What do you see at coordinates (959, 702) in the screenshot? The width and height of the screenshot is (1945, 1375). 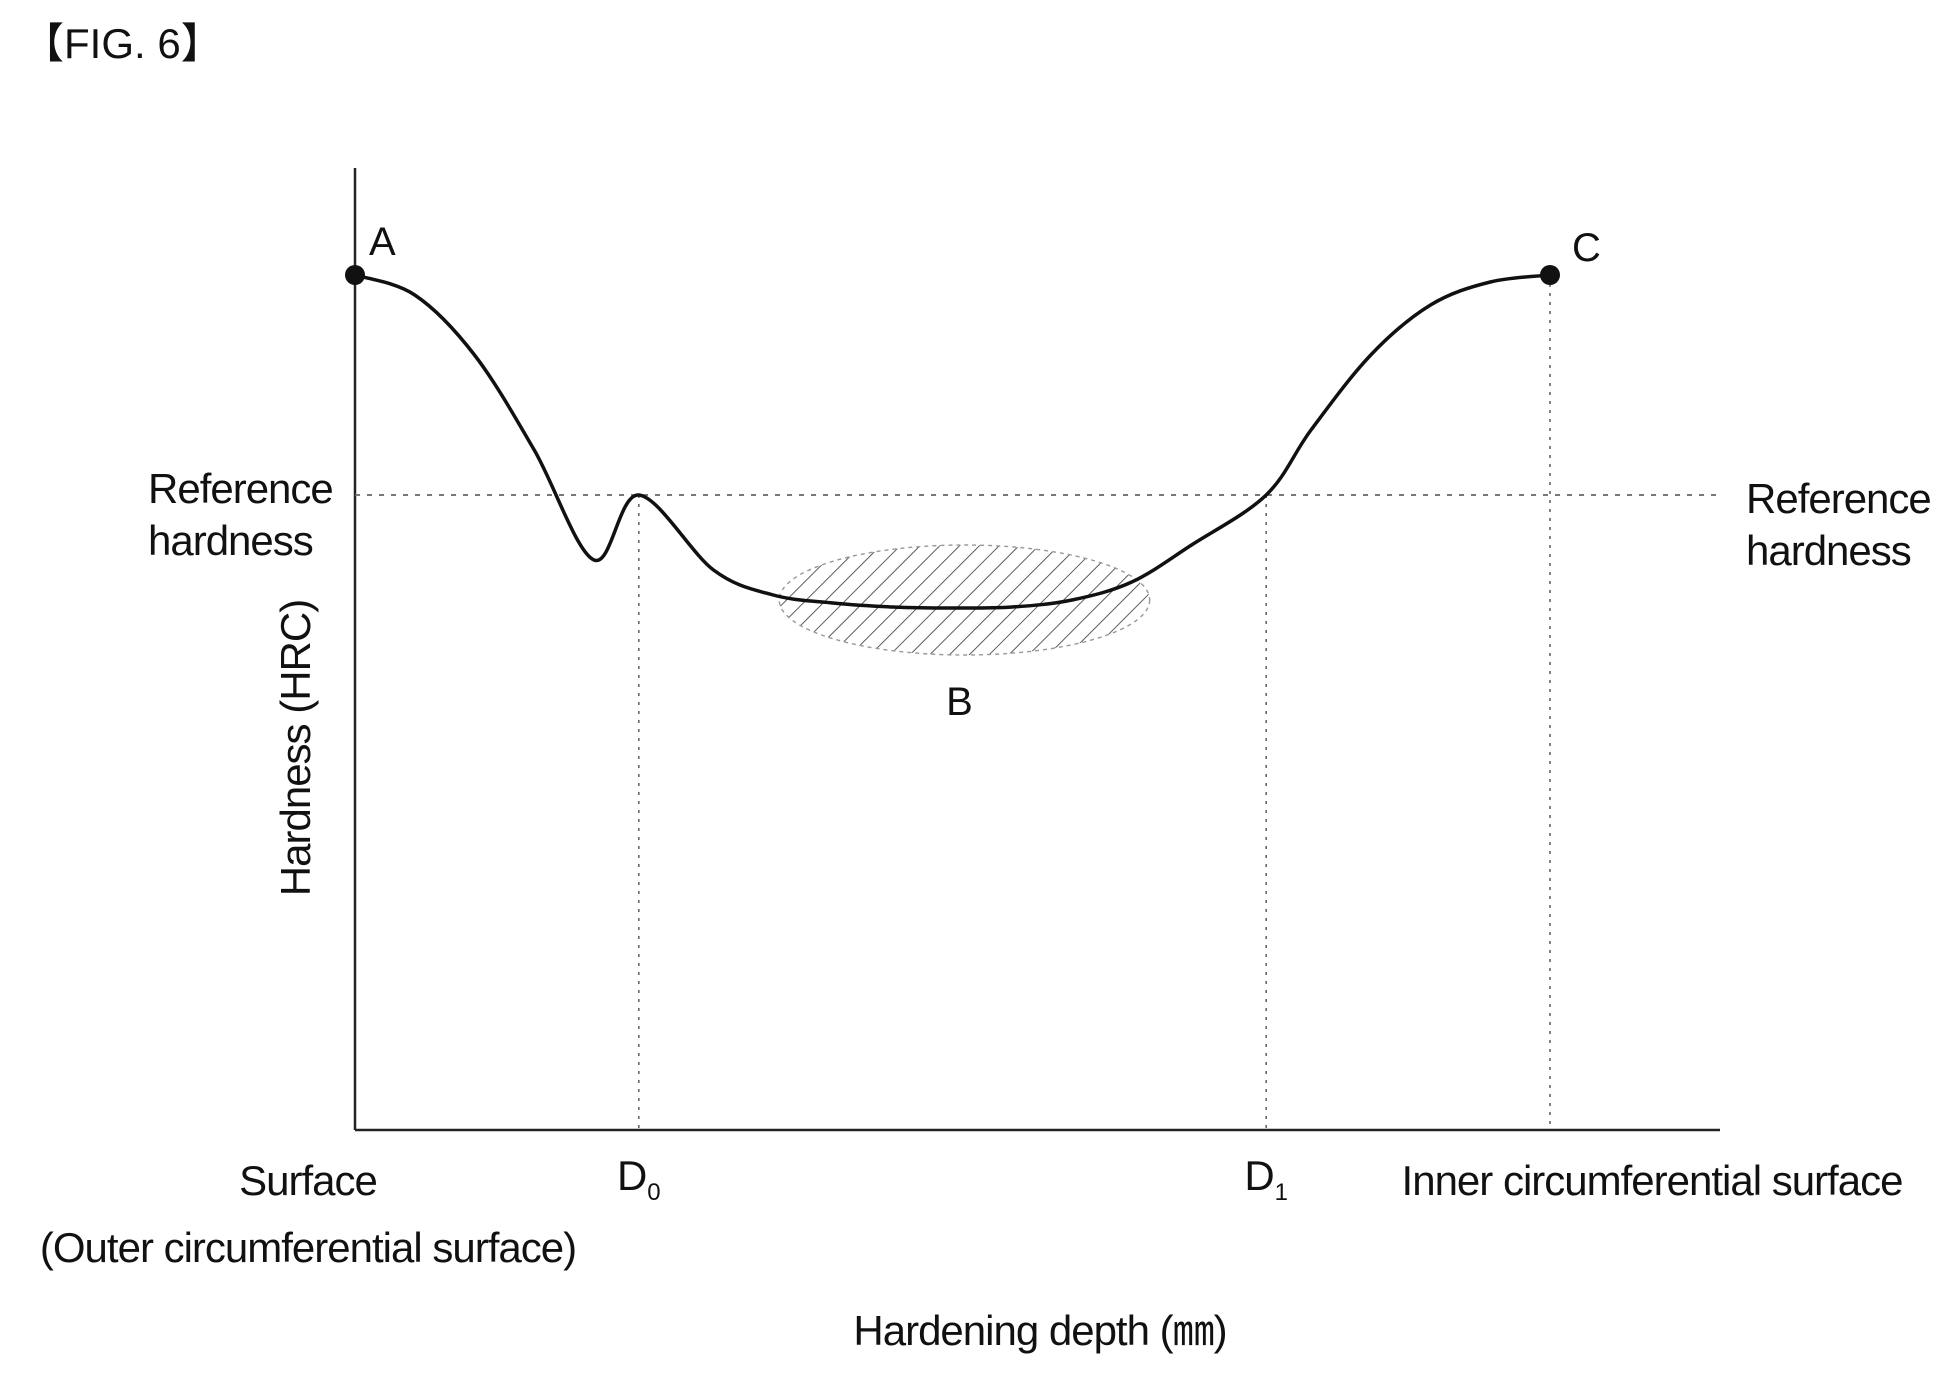 I see `region-b-label: B` at bounding box center [959, 702].